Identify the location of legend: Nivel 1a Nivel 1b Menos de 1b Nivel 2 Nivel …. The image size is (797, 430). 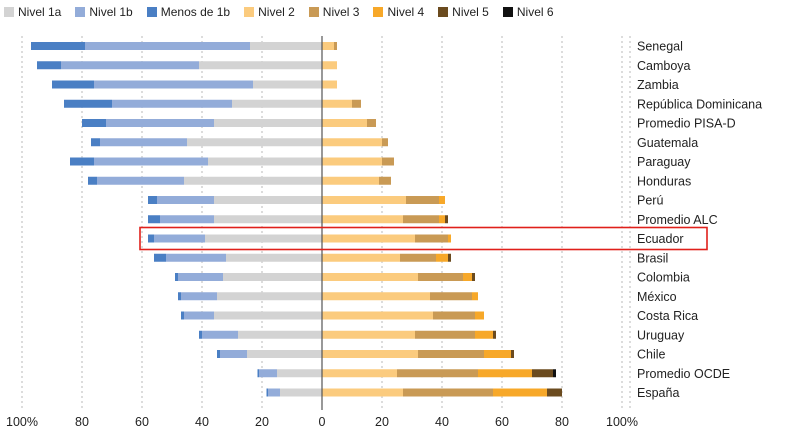
(286, 12).